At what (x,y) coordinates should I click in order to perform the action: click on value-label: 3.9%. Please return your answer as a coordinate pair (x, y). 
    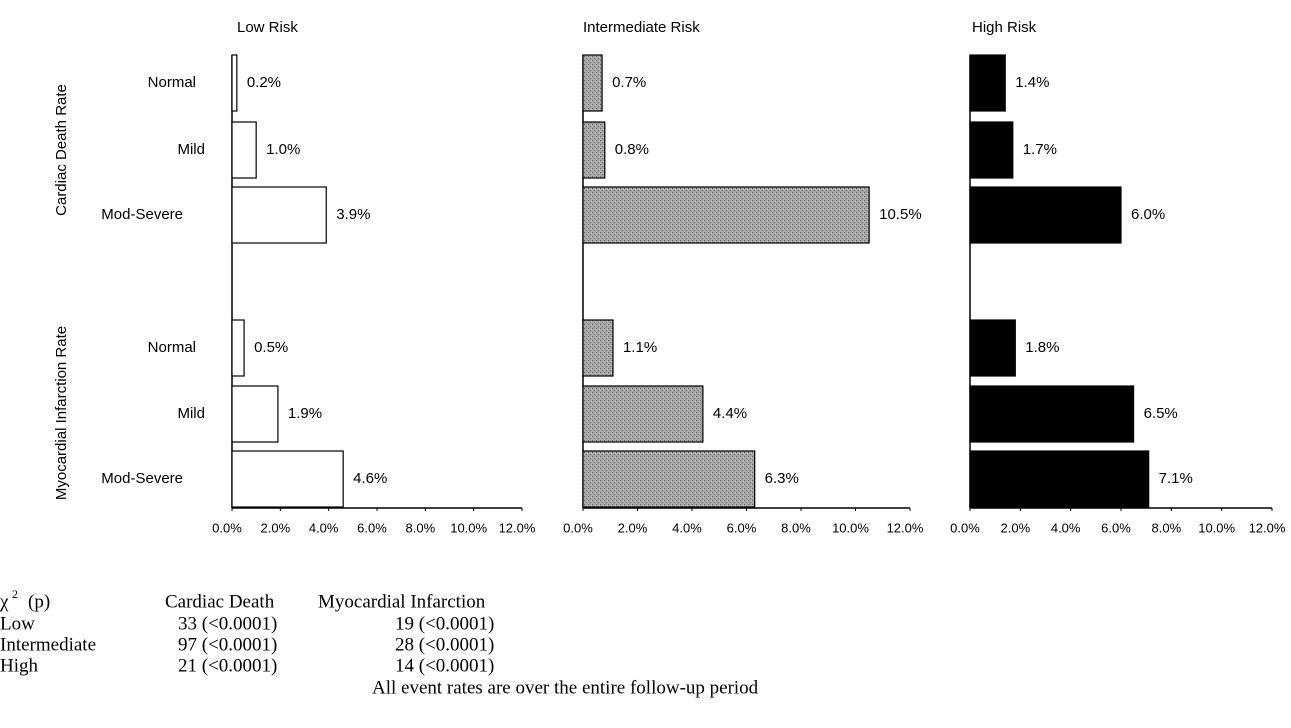
    Looking at the image, I should click on (353, 214).